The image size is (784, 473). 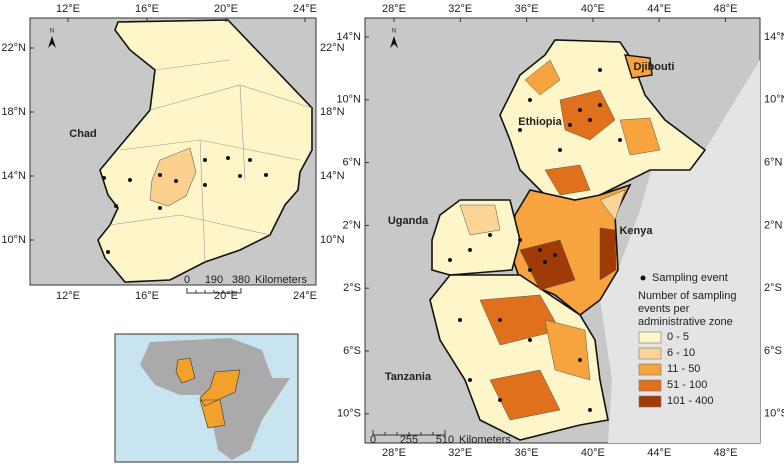 I want to click on admin-lines, so click(x=211, y=161).